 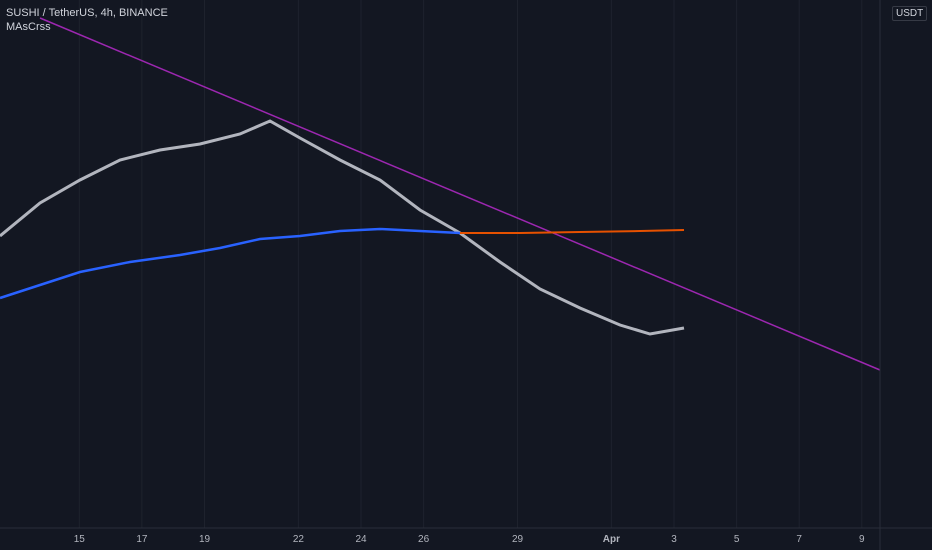 I want to click on ma-slow-line, so click(x=230, y=263).